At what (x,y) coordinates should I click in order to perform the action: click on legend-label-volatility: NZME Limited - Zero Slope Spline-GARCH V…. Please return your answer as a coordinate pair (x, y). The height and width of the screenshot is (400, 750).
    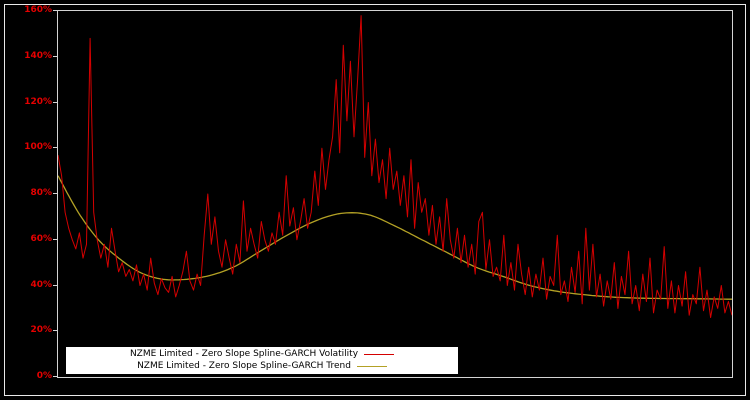
    Looking at the image, I should click on (244, 354).